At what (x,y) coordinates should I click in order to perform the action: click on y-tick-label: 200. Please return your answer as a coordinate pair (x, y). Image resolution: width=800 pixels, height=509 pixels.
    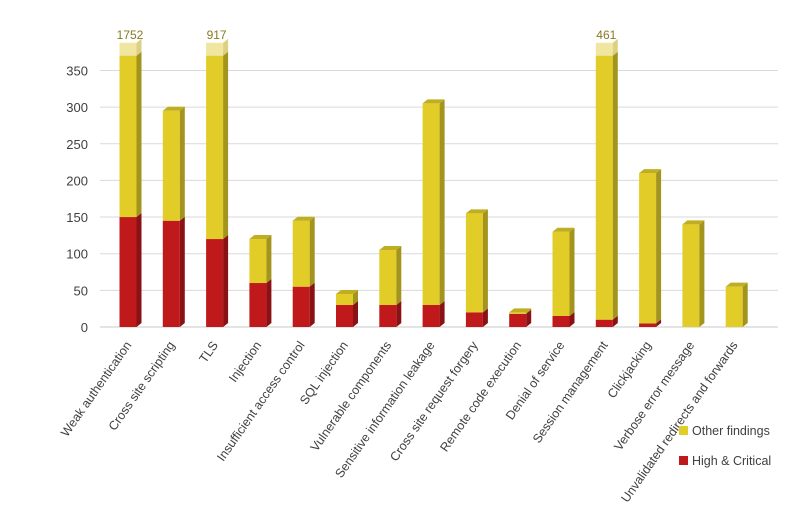
    Looking at the image, I should click on (77, 180).